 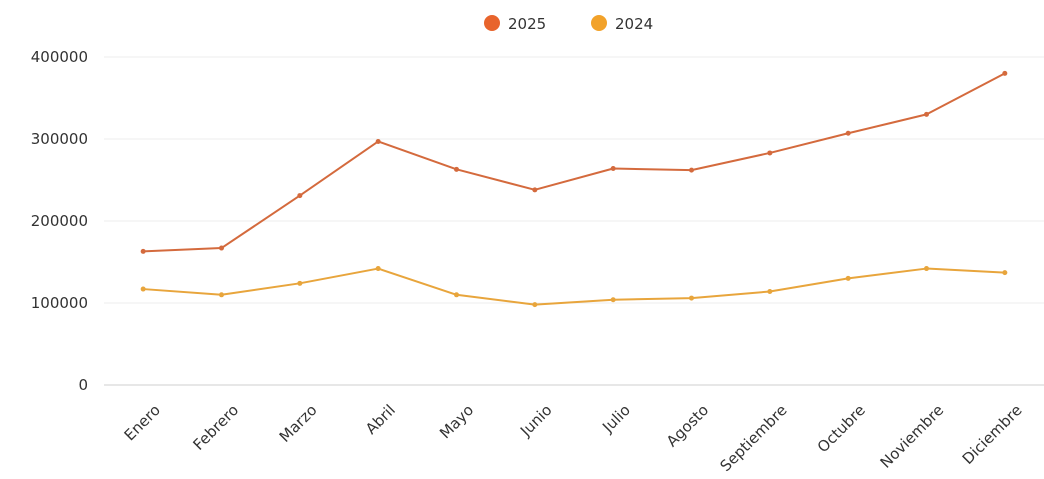 I want to click on y-axis-tick-labels: 0 100000 200000 300000 400000, so click(x=59, y=221).